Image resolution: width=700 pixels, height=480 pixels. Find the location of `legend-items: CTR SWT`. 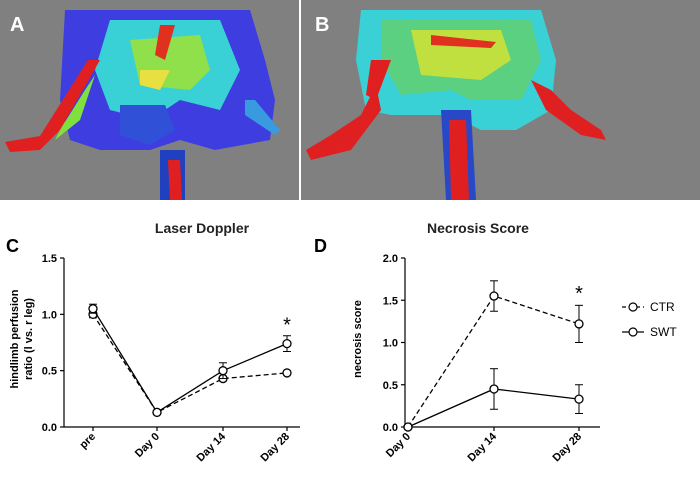

legend-items: CTR SWT is located at coordinates (649, 319).